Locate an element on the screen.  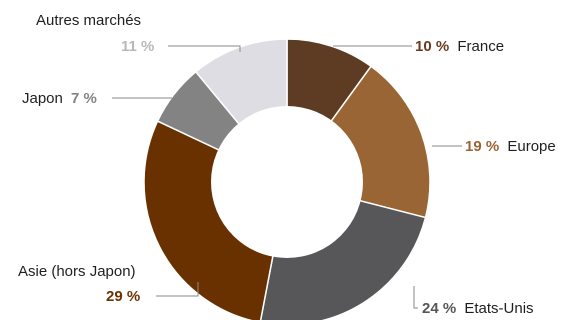
name-autres: Autres marchés is located at coordinates (88, 20).